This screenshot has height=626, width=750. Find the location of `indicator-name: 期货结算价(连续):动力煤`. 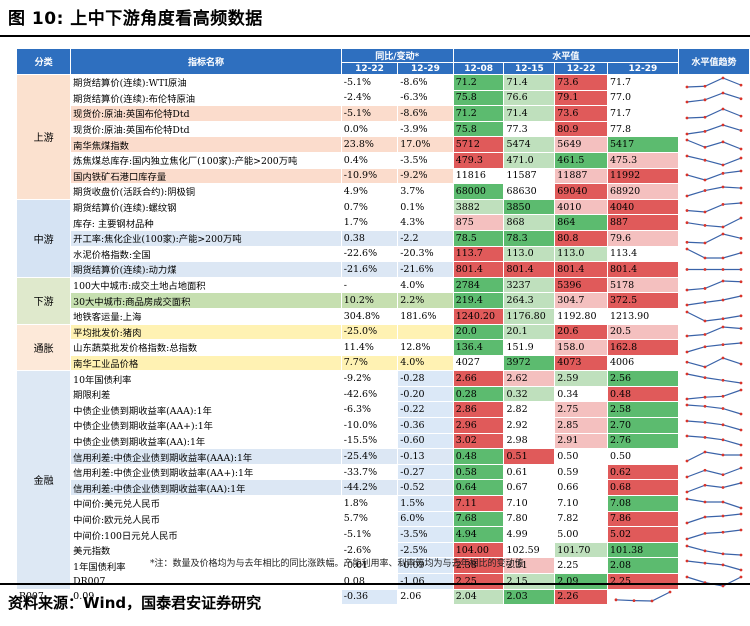

indicator-name: 期货结算价(连续):动力煤 is located at coordinates (206, 269).